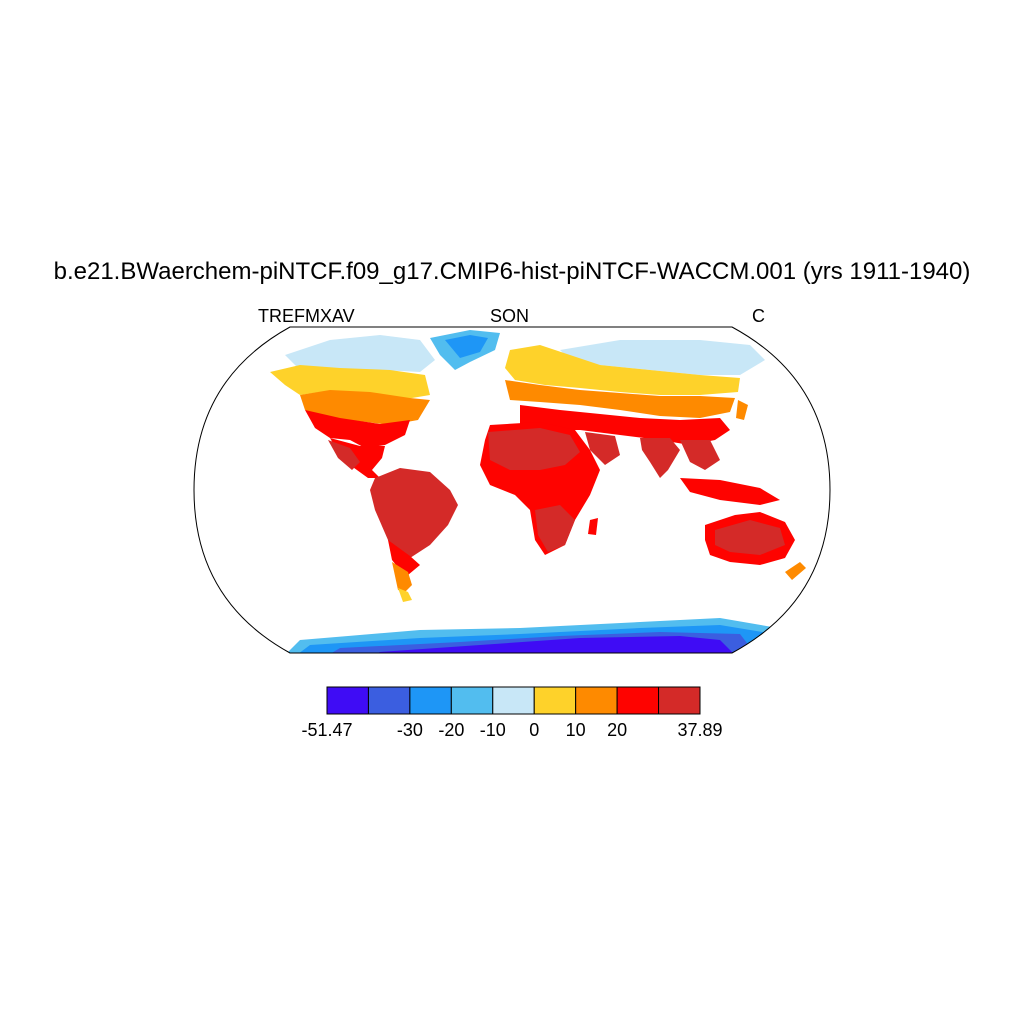 The width and height of the screenshot is (1024, 1024). I want to click on madagascar-region, so click(593, 526).